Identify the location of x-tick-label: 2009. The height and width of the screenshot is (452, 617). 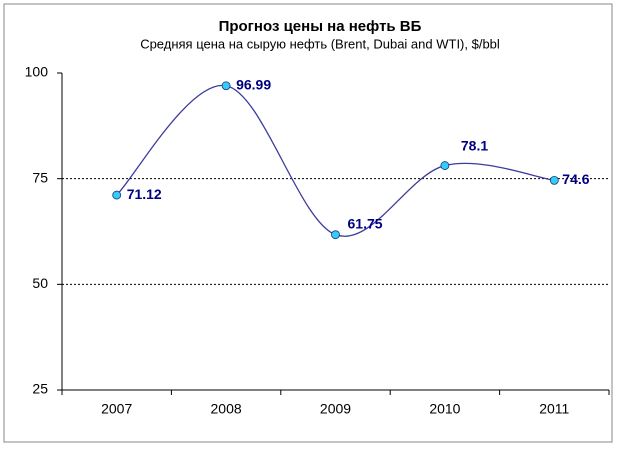
(335, 409).